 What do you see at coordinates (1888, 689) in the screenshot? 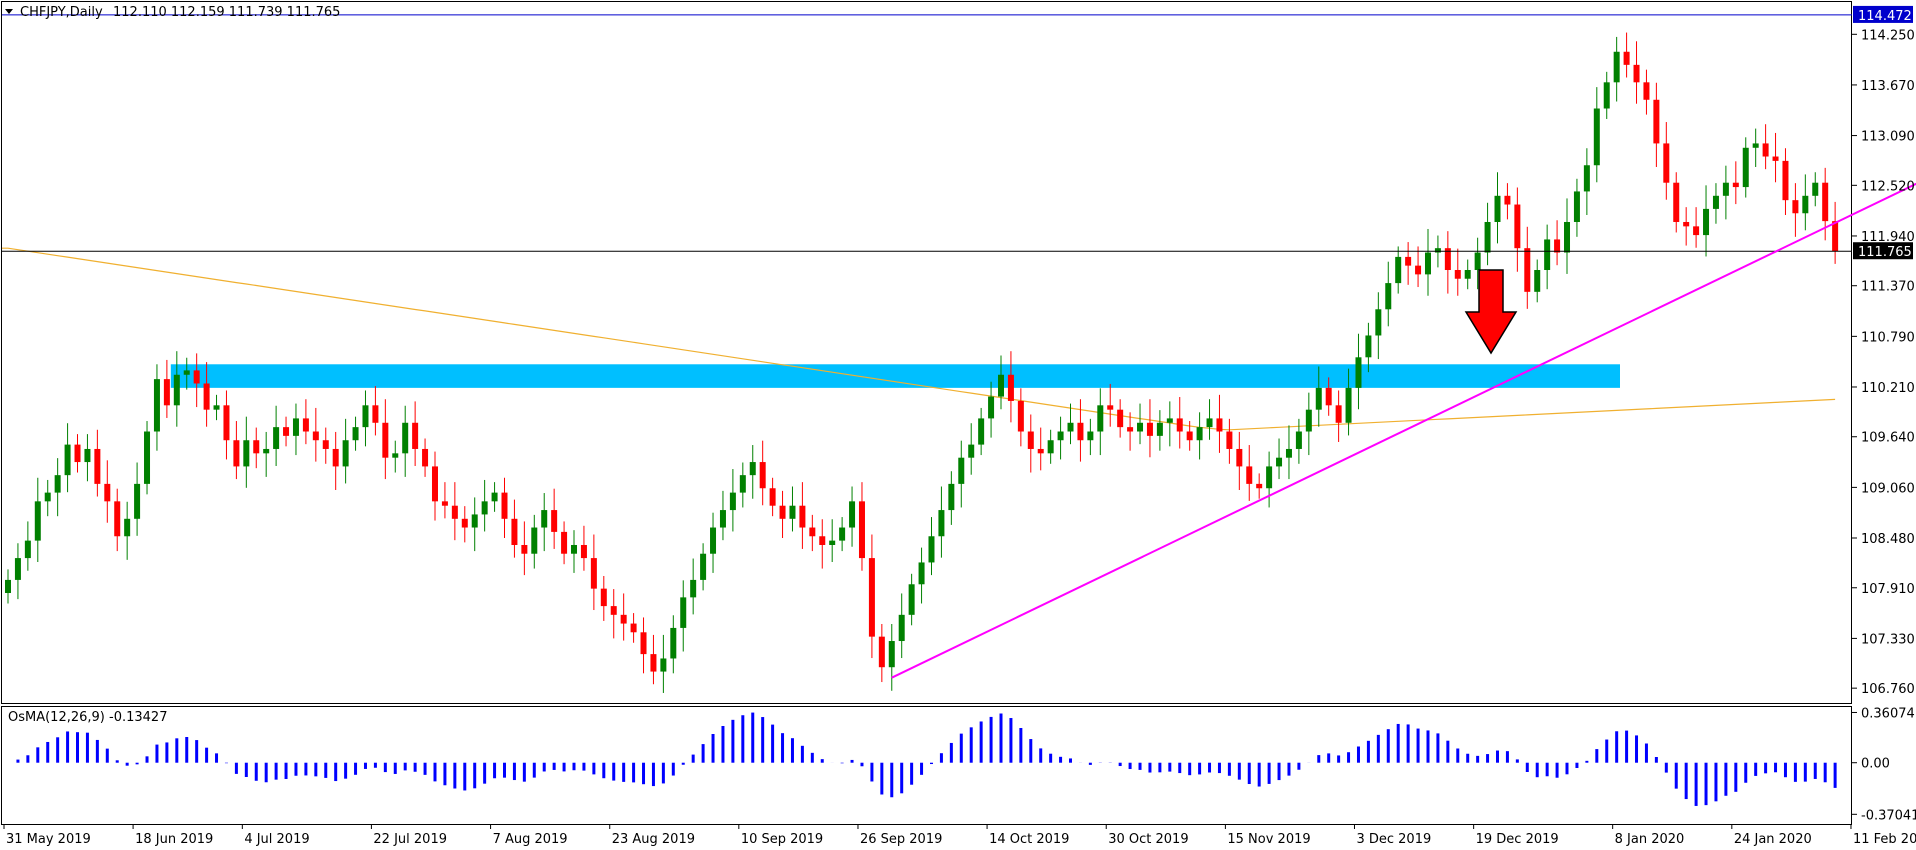
I see `price-tick-label: 106.760` at bounding box center [1888, 689].